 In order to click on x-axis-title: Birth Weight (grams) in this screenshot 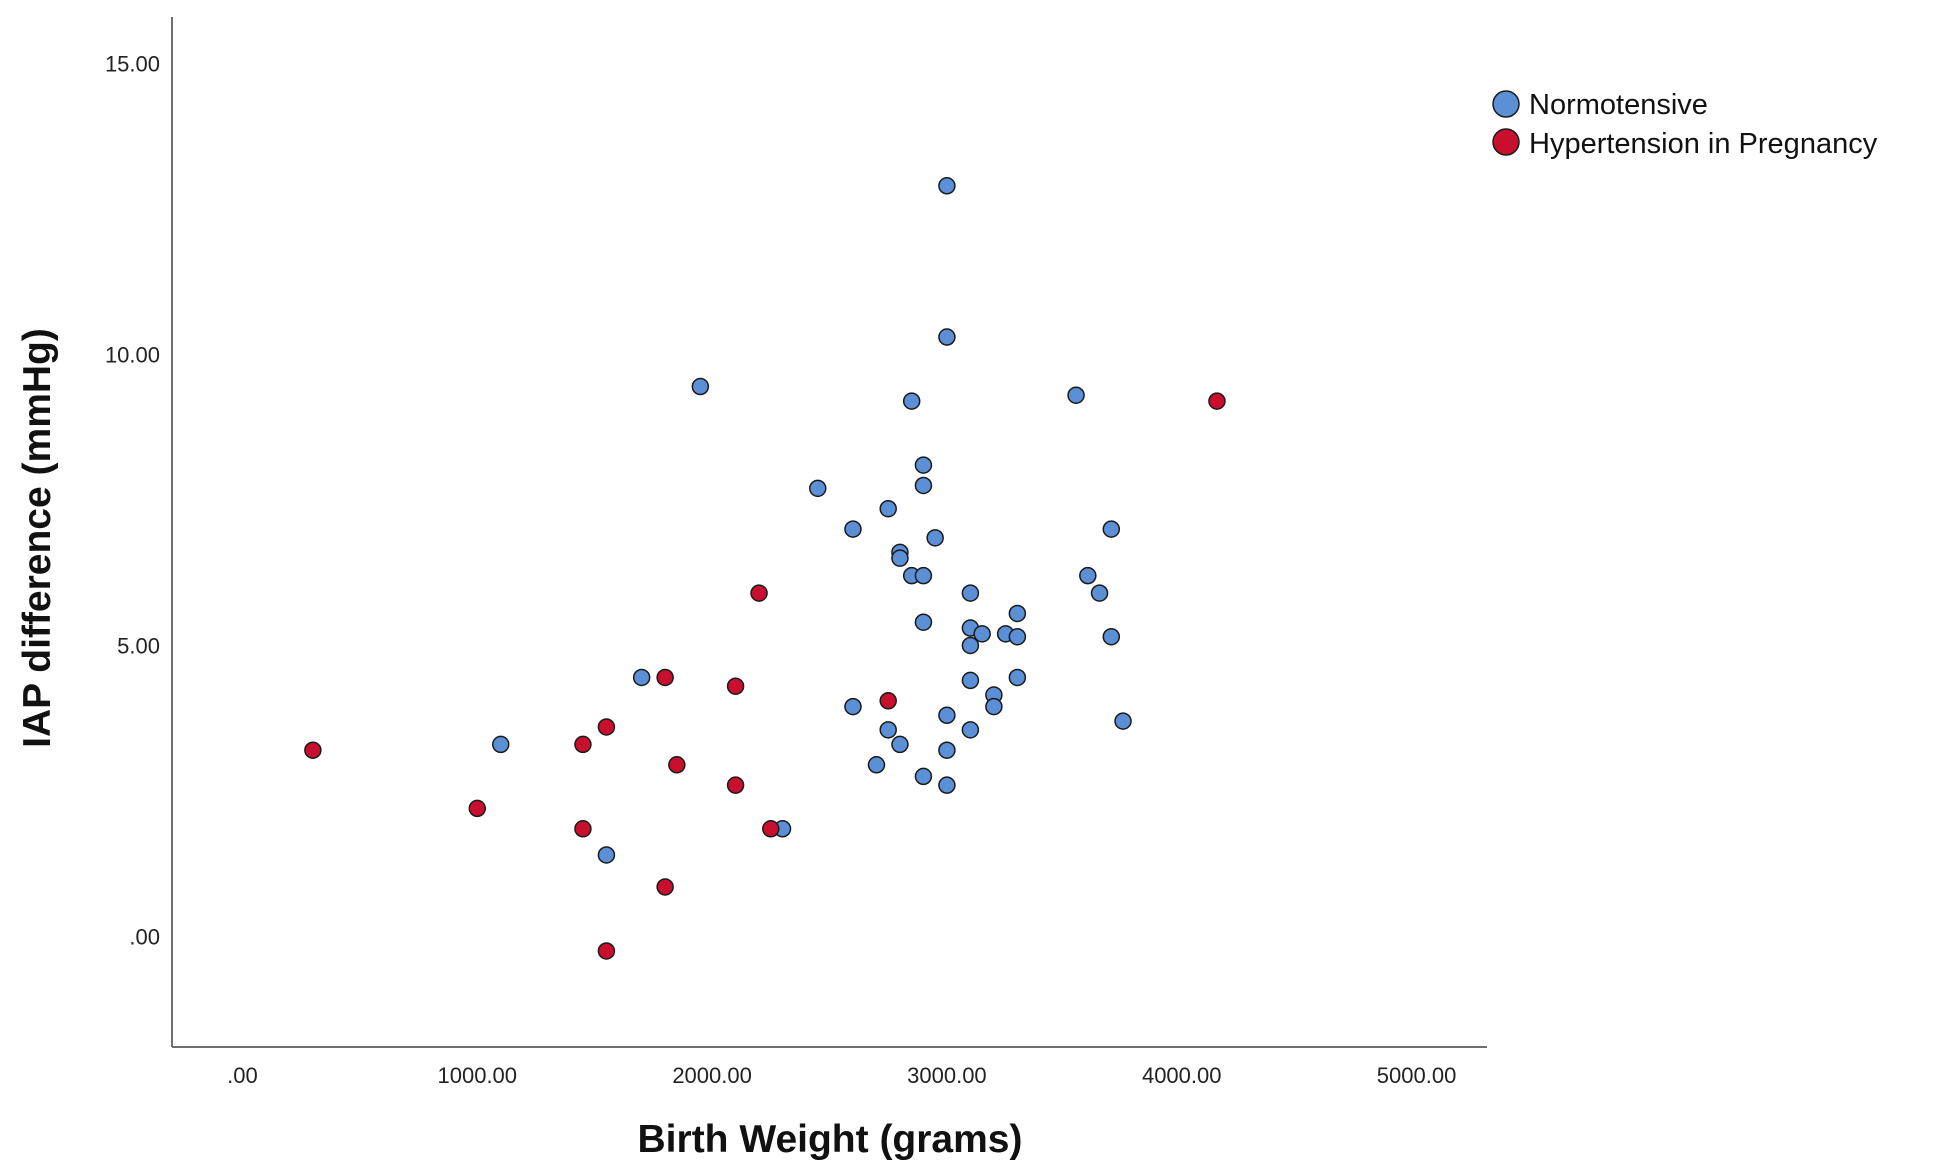, I will do `click(830, 1139)`.